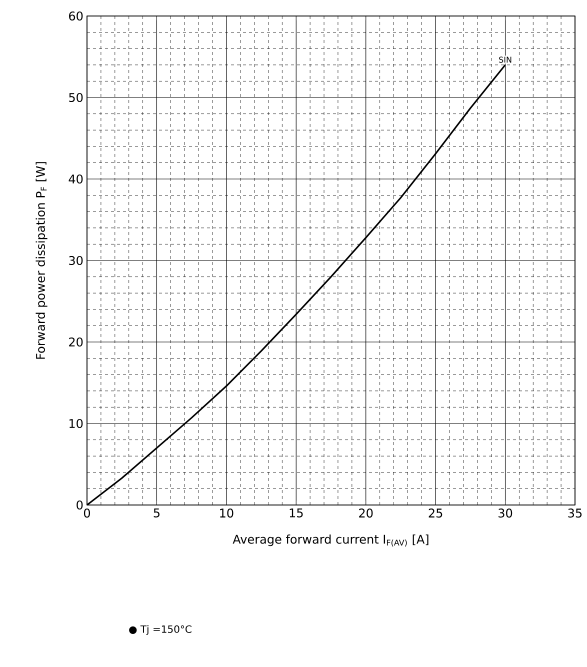 This screenshot has width=587, height=667. Describe the element at coordinates (76, 342) in the screenshot. I see `y-tick-label: 20` at that location.